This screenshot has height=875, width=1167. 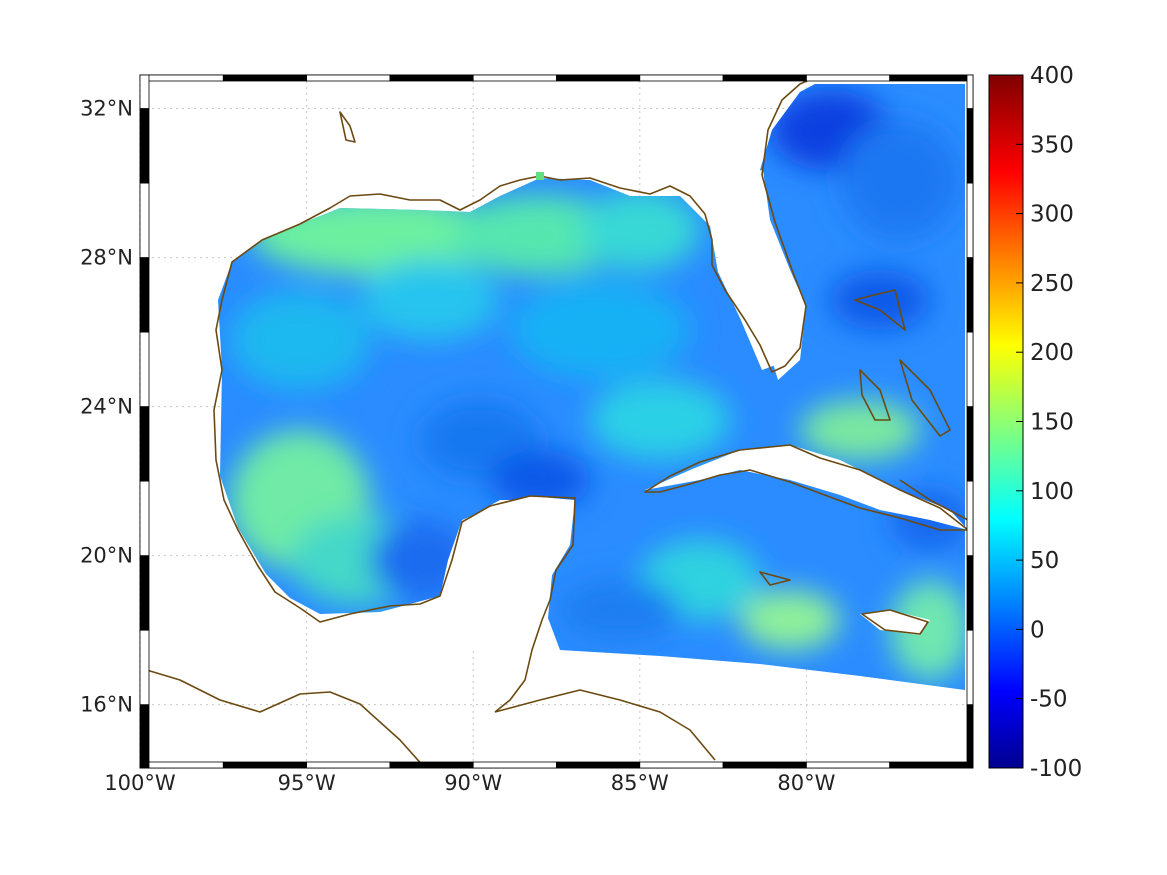 I want to click on longitude-labels: 100°W 95°W 90°W 85°W 80°W, so click(x=469, y=783).